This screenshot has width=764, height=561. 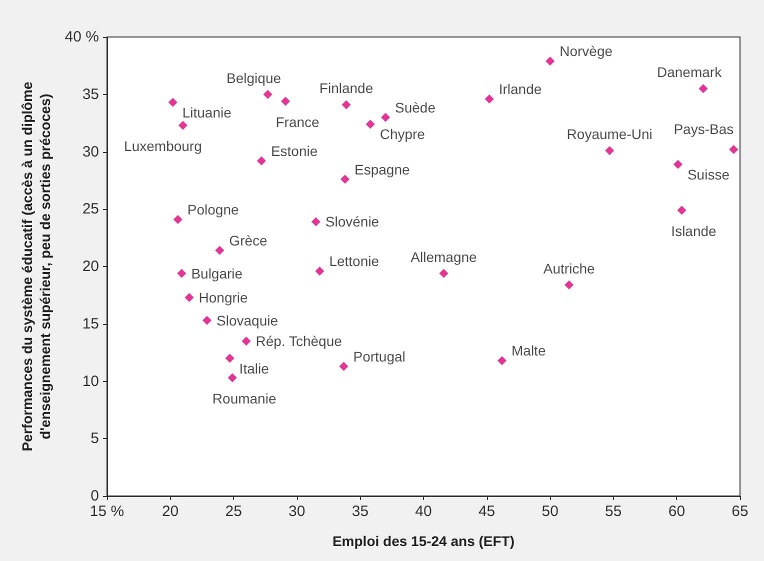 What do you see at coordinates (704, 128) in the screenshot?
I see `data-label: Pays-Bas` at bounding box center [704, 128].